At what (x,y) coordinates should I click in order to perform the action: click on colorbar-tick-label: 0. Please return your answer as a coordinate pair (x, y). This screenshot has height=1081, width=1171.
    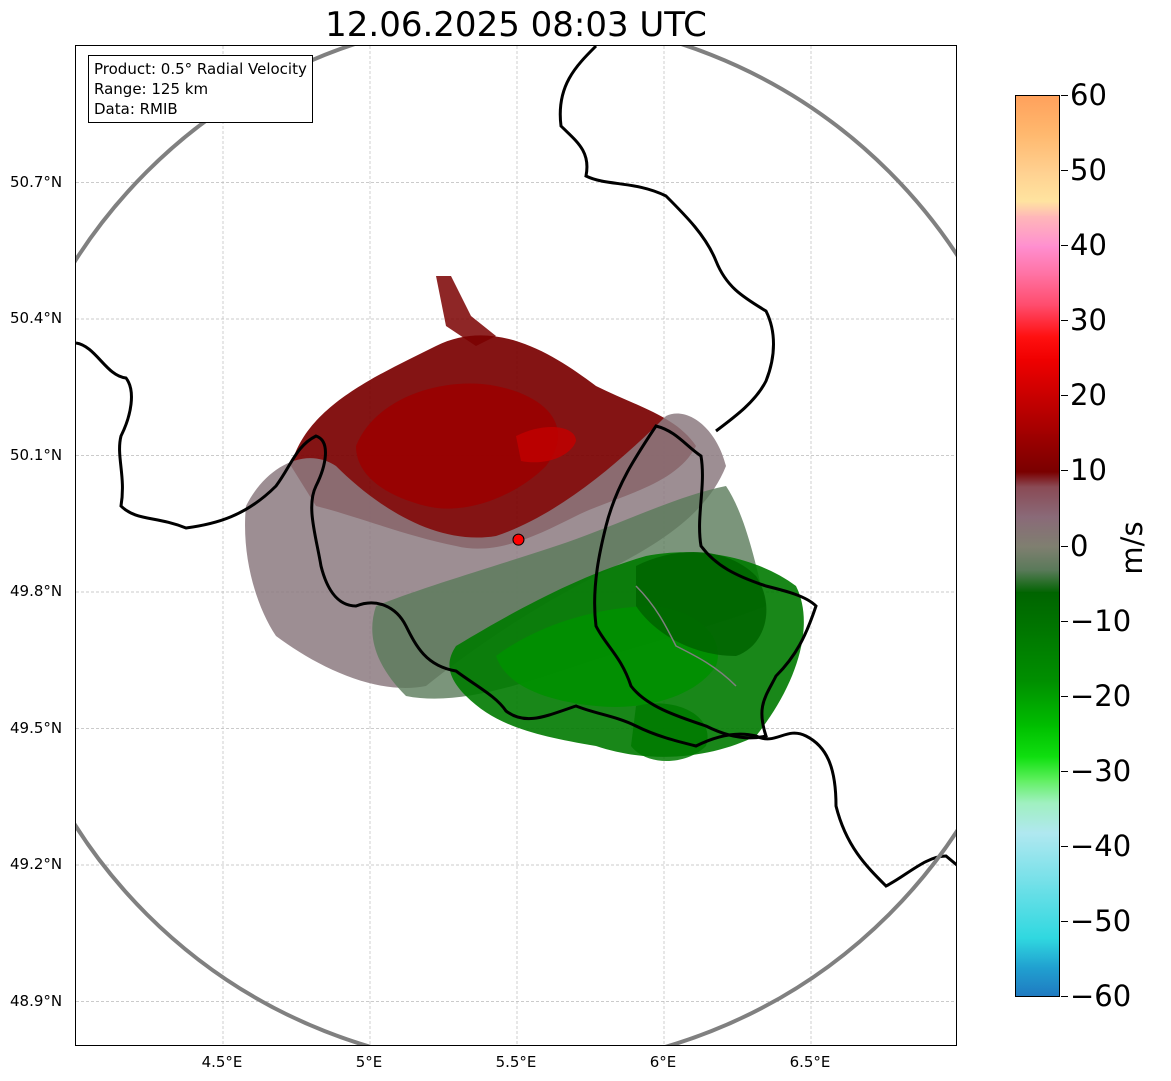
    Looking at the image, I should click on (1079, 545).